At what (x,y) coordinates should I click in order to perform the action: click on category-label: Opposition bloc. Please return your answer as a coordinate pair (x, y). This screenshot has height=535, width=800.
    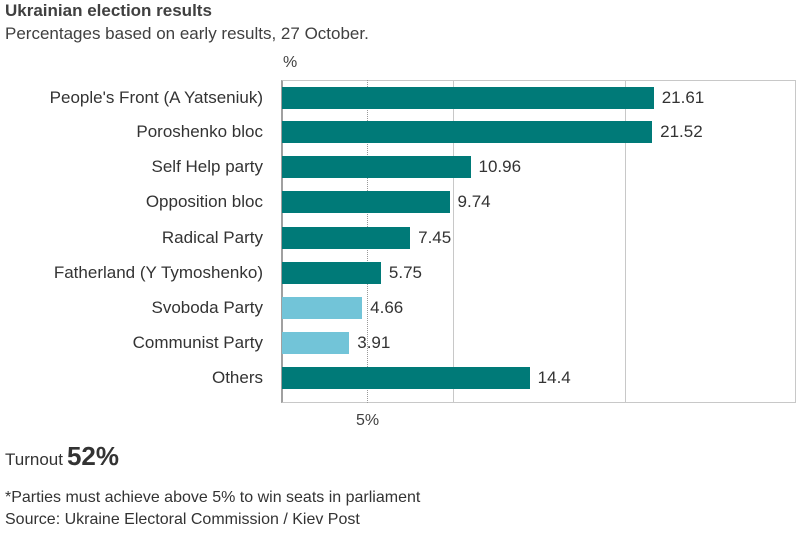
    Looking at the image, I should click on (204, 201).